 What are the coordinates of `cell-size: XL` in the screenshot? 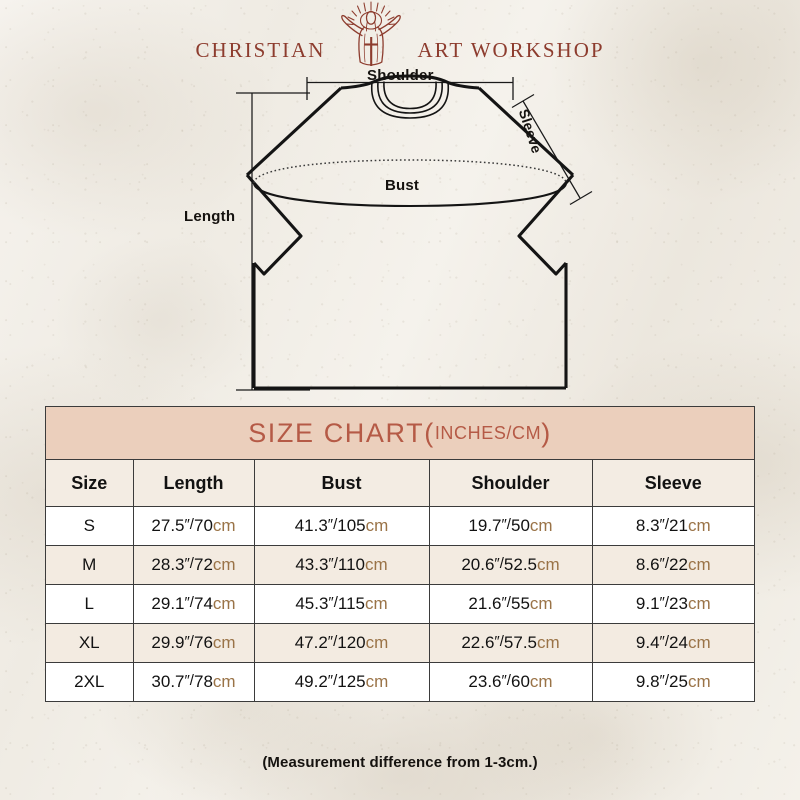 It's located at (90, 643).